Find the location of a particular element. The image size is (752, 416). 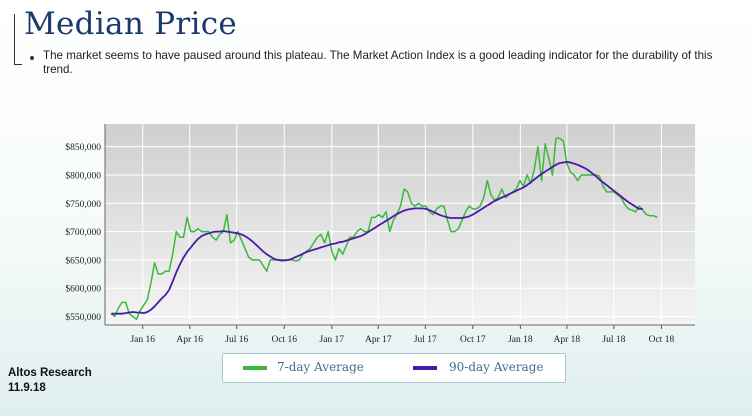

bullet-dot is located at coordinates (32, 58).